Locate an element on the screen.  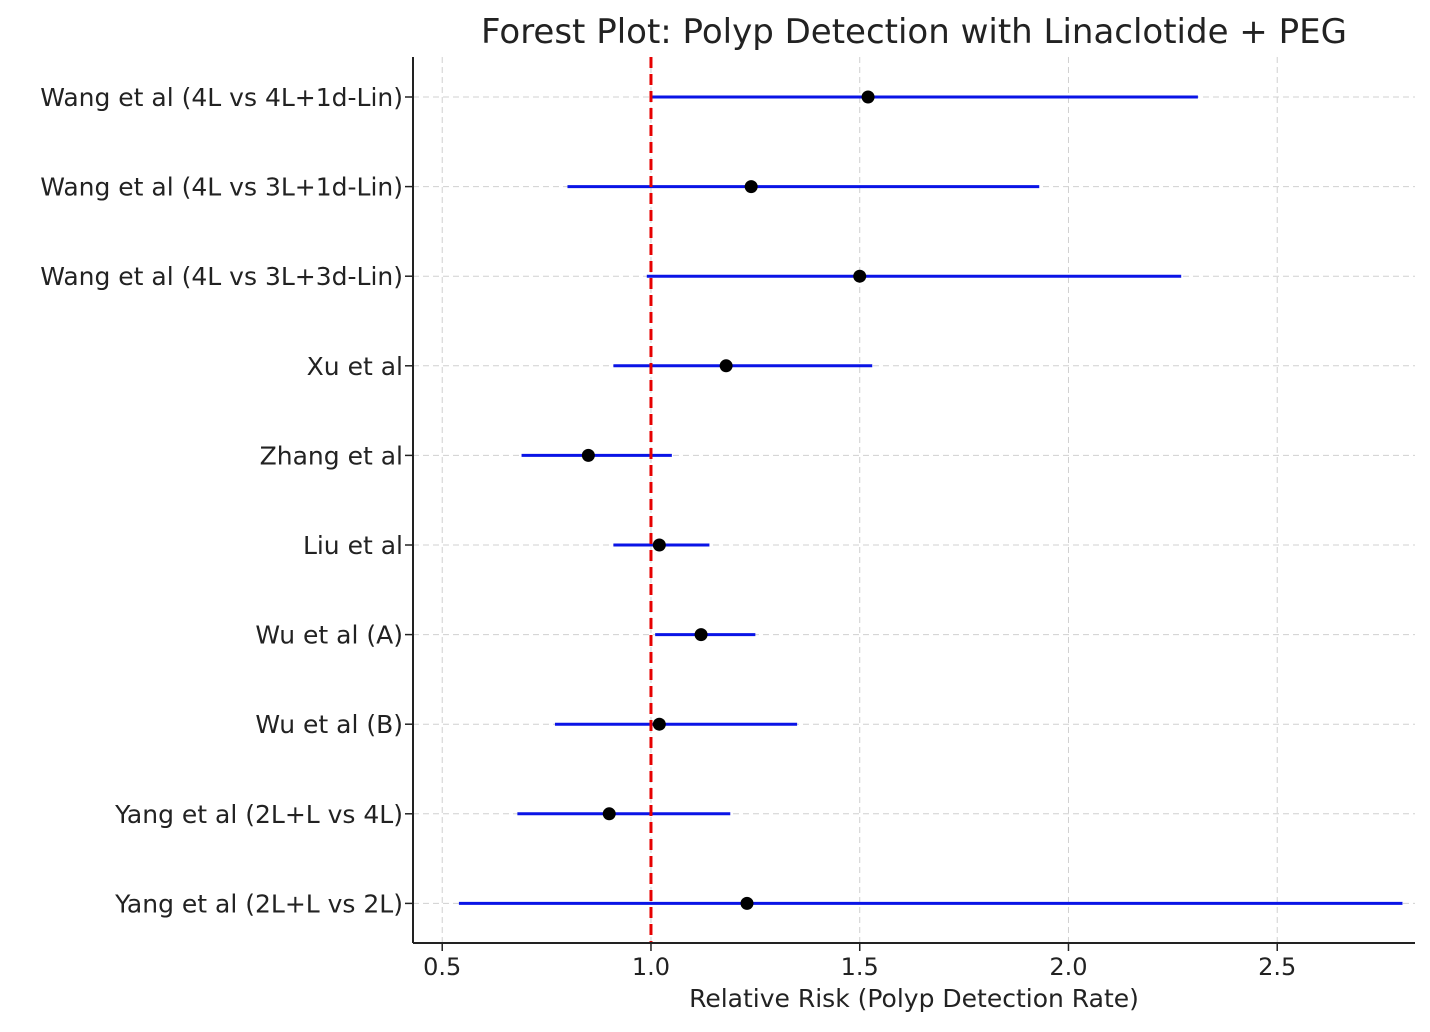
study-label: Wang et al (4L vs 3L+1d-Lin) is located at coordinates (221, 187).